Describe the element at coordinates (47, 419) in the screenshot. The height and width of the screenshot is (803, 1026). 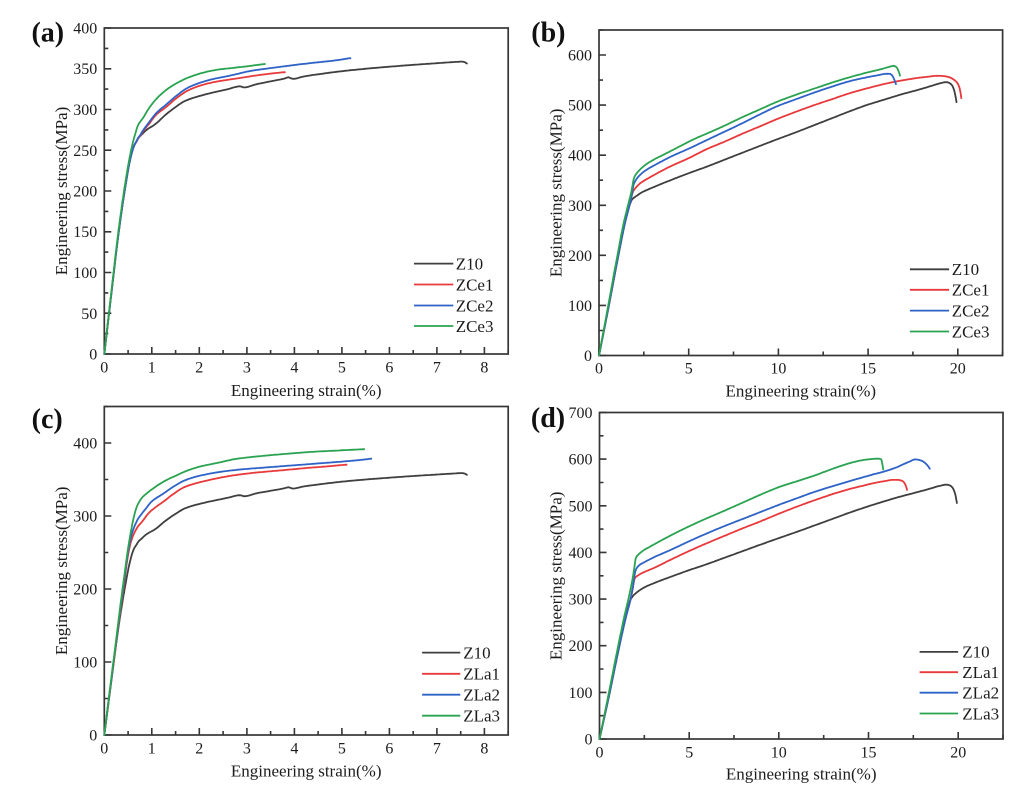
I see `svg-text: (c)` at that location.